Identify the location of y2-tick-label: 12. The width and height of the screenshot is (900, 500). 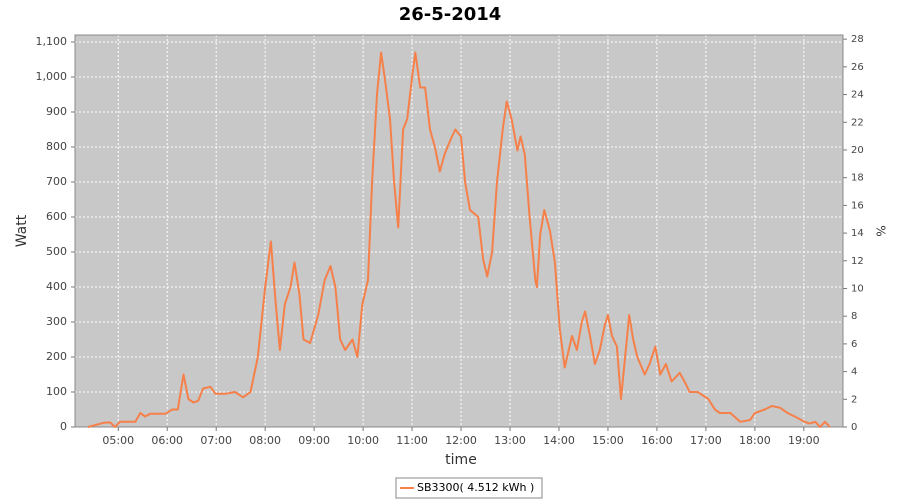
(857, 261).